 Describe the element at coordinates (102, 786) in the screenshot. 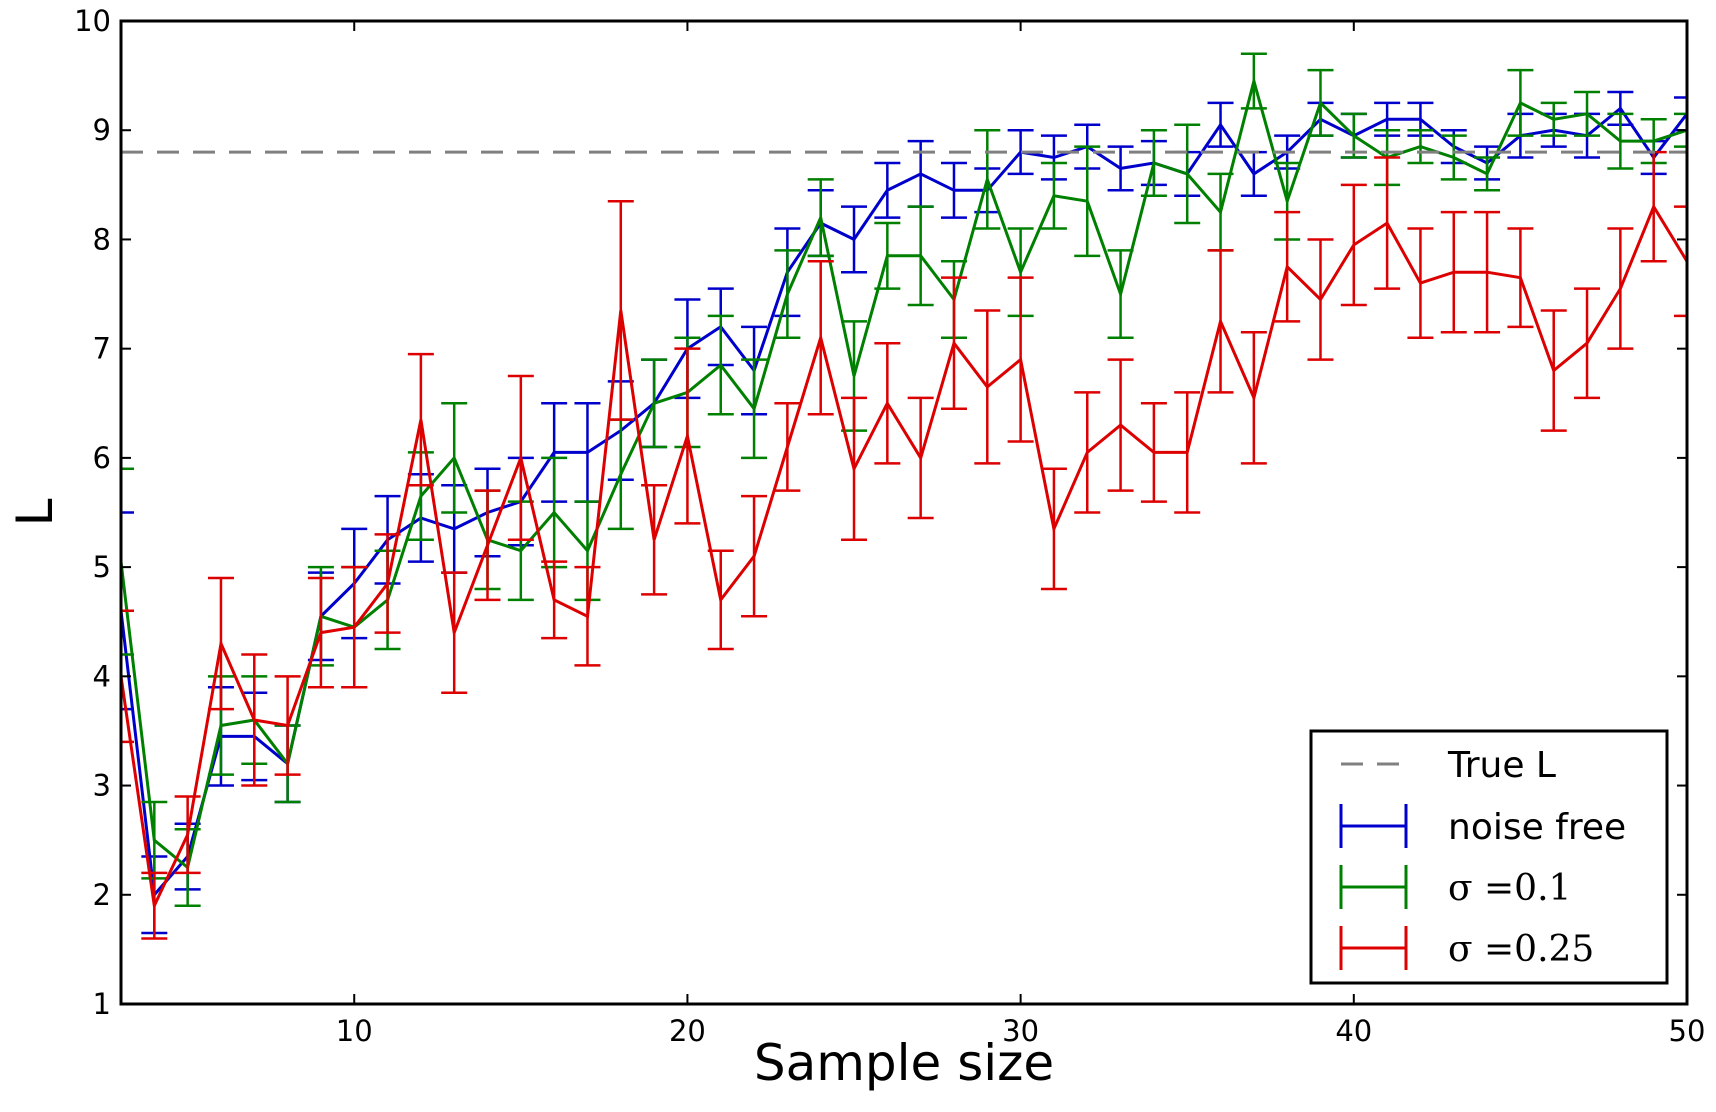

I see `y-tick-label: 3` at that location.